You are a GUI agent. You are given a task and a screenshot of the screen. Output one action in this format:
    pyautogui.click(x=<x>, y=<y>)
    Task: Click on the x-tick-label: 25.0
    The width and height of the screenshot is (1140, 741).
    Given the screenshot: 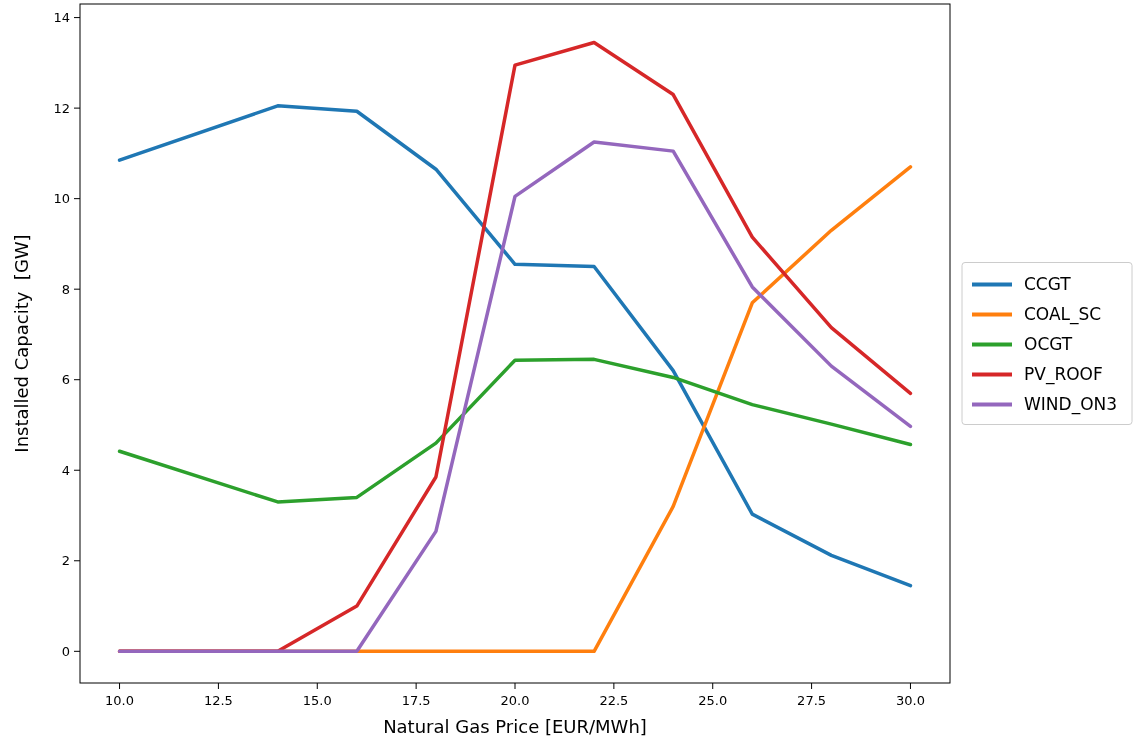 What is the action you would take?
    pyautogui.click(x=713, y=700)
    